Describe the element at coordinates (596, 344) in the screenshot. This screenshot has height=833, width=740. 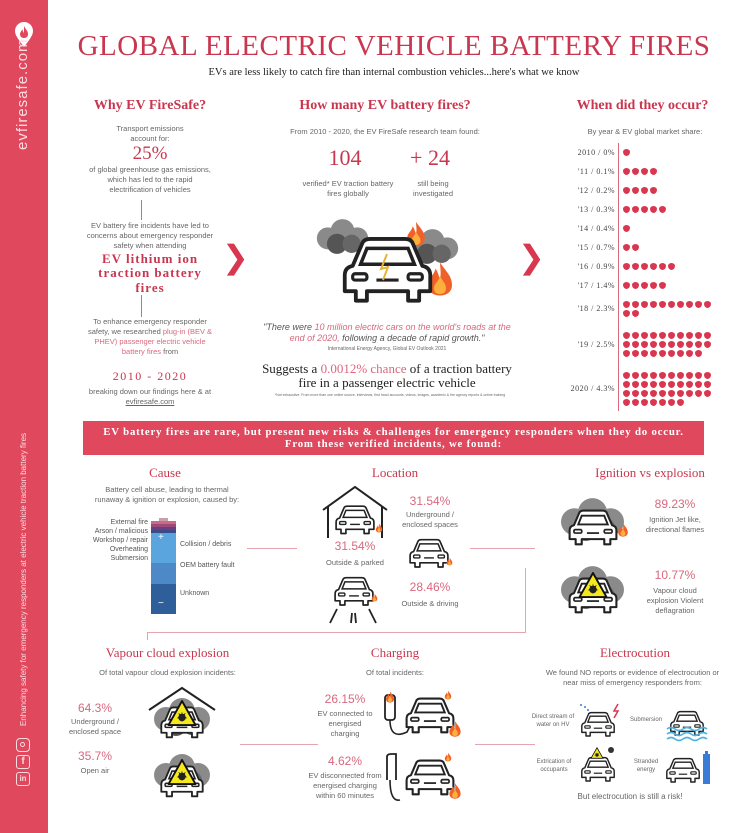
I see `year-label: '19 / 2.5%` at that location.